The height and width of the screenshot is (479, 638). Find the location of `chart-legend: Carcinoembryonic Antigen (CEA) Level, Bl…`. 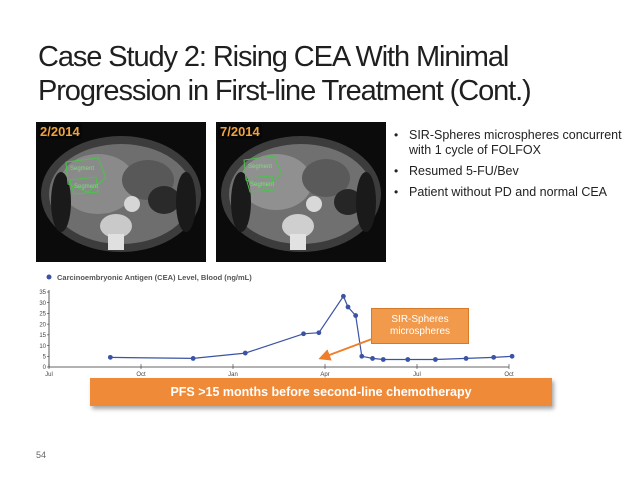

chart-legend: Carcinoembryonic Antigen (CEA) Level, Bl… is located at coordinates (149, 277).